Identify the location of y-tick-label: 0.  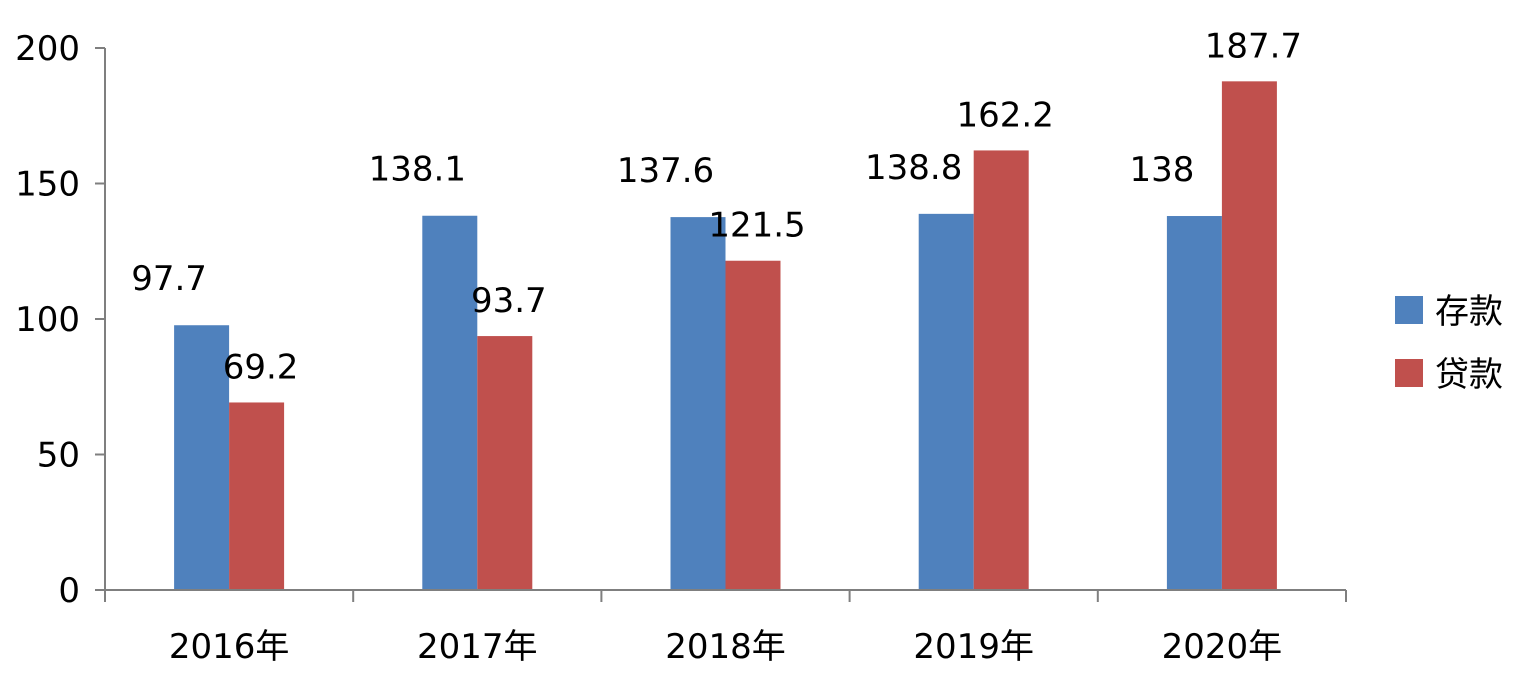
(69, 591).